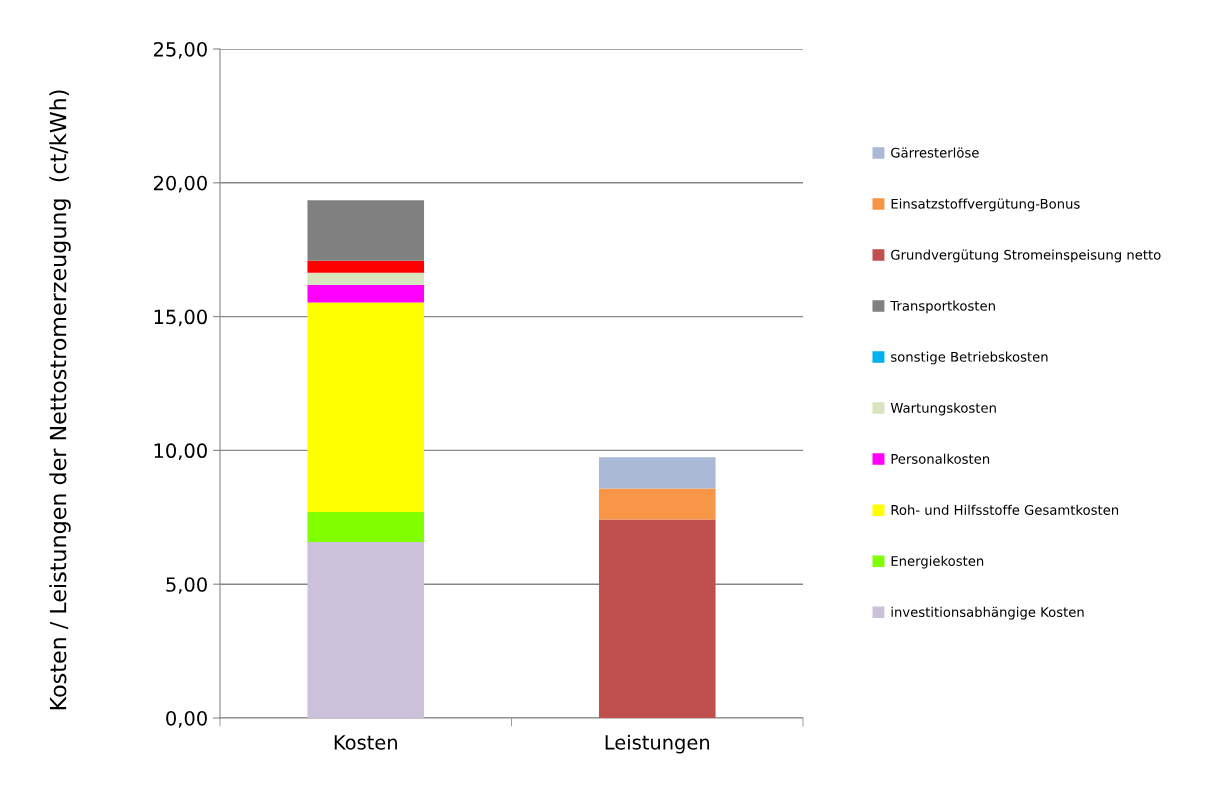 This screenshot has width=1212, height=787. Describe the element at coordinates (180, 184) in the screenshot. I see `y-tick-label: 20,00` at that location.